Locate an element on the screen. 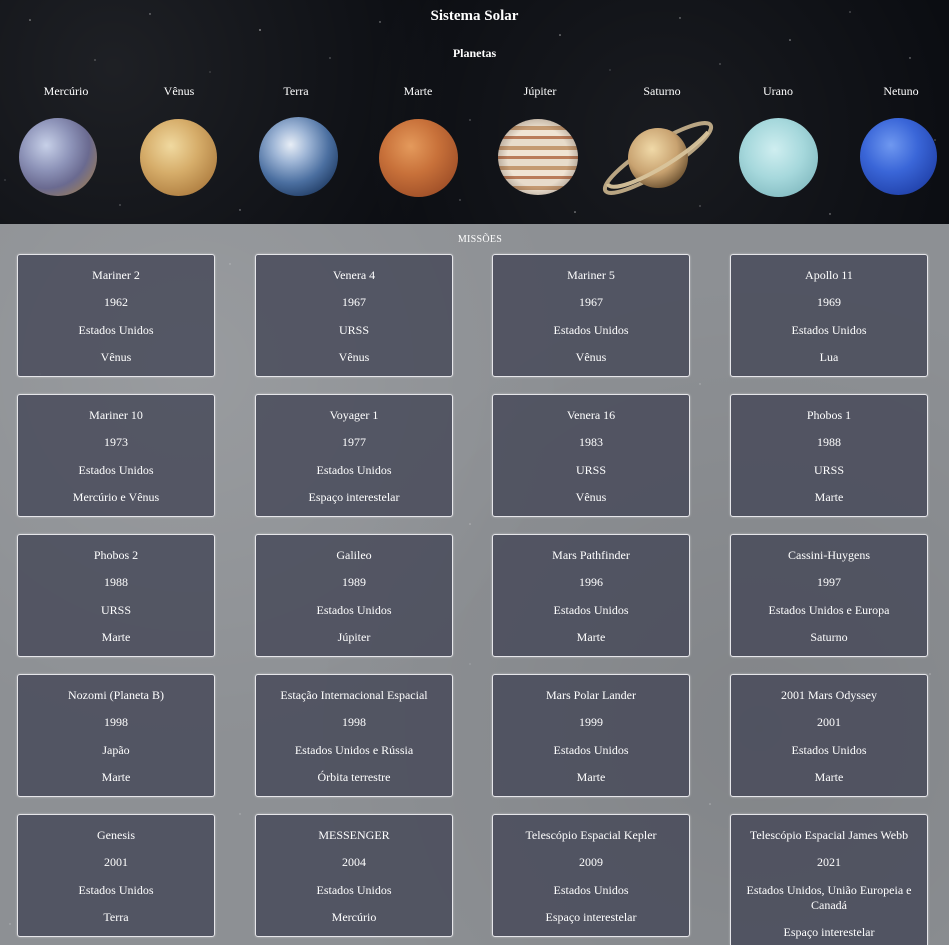 This screenshot has height=945, width=949. mission-target: Júpiter is located at coordinates (354, 637).